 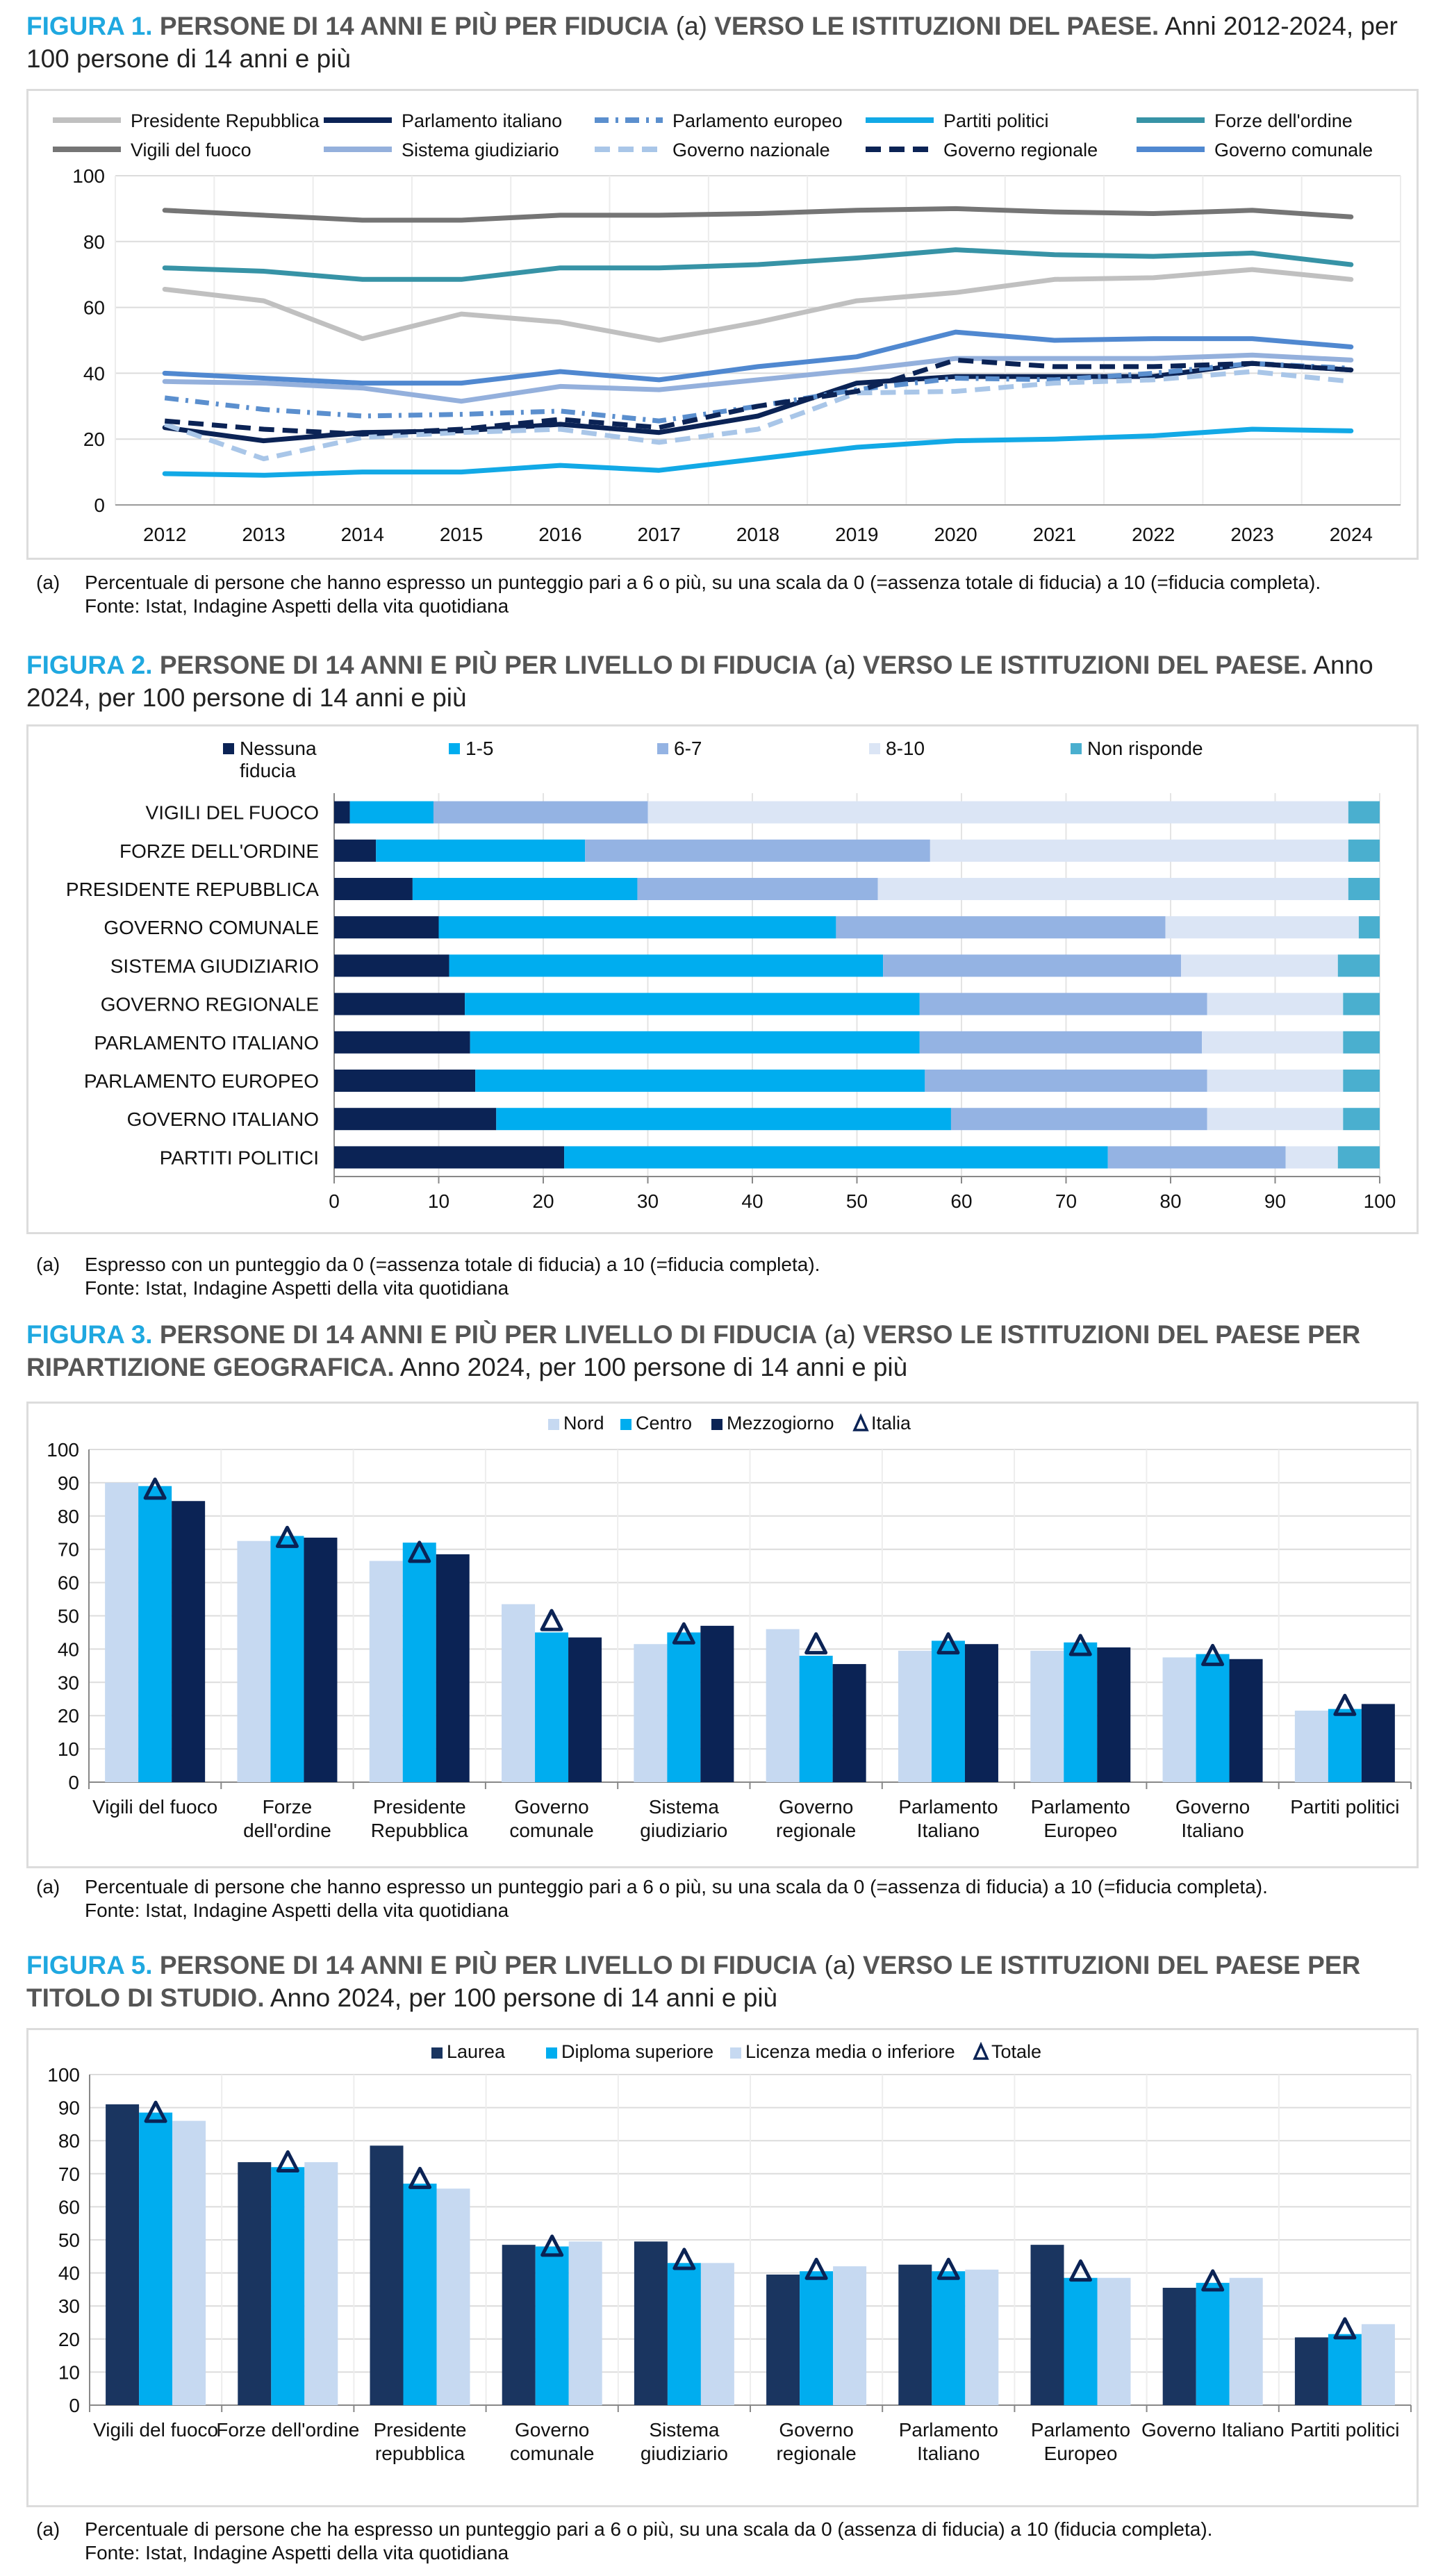 What do you see at coordinates (391, 965) in the screenshot?
I see `bar-sistema-giudiziario-nessuna-fiducia` at bounding box center [391, 965].